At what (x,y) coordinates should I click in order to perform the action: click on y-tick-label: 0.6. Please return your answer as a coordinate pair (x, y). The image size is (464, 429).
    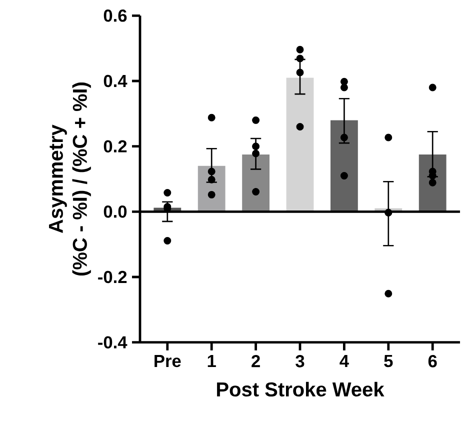
    Looking at the image, I should click on (115, 16).